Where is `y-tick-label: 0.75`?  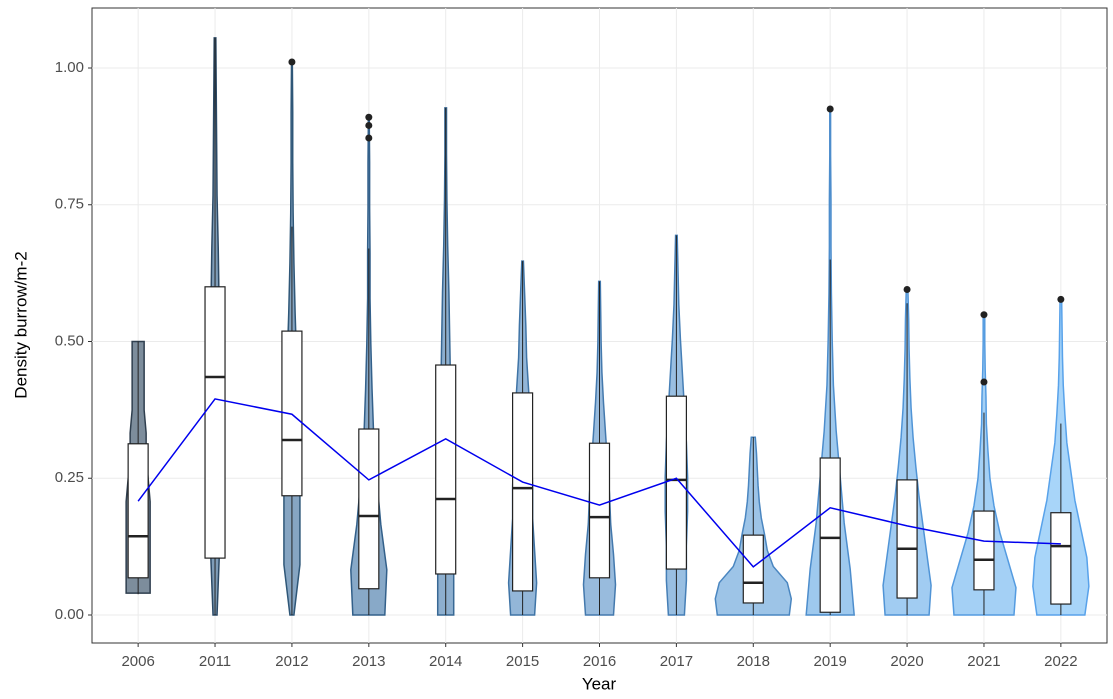
y-tick-label: 0.75 is located at coordinates (69, 204).